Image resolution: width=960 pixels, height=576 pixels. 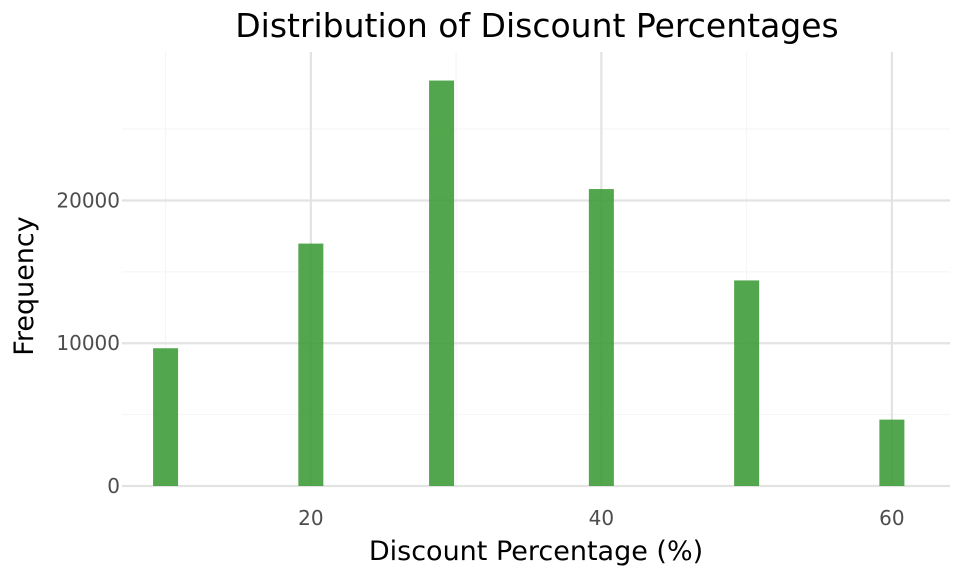 I want to click on y-axis-ticks: 0 10000 20000, so click(x=88, y=343).